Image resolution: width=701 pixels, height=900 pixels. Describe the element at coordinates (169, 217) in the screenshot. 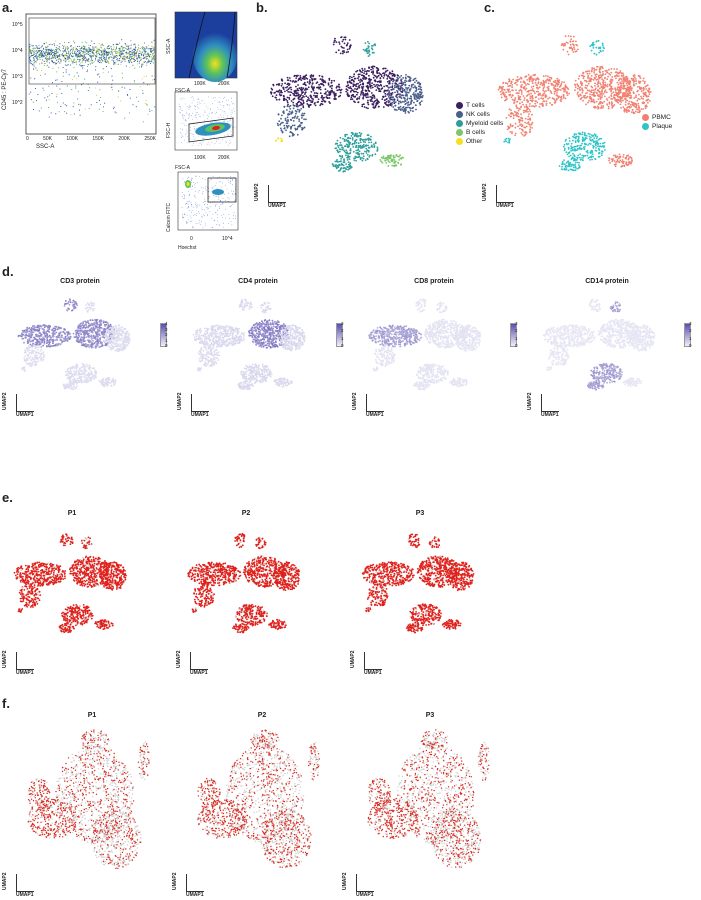

I see `s3-ylabel: Calcein FITC` at that location.